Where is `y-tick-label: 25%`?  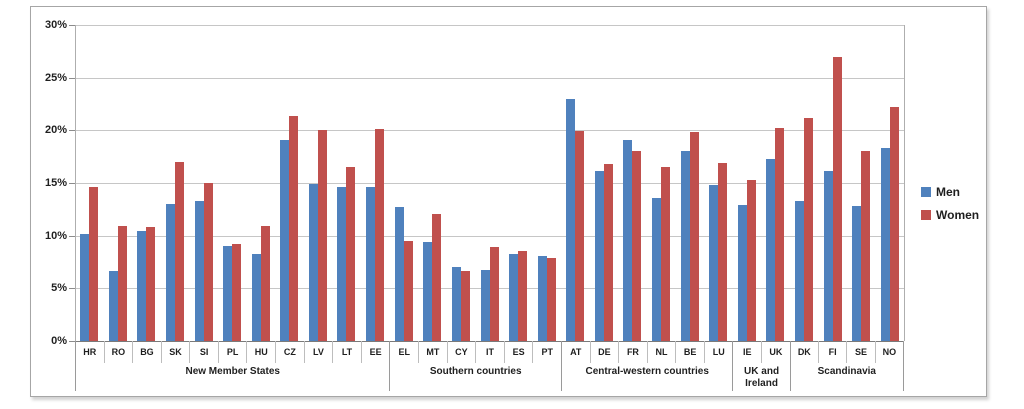 y-tick-label: 25% is located at coordinates (55, 78).